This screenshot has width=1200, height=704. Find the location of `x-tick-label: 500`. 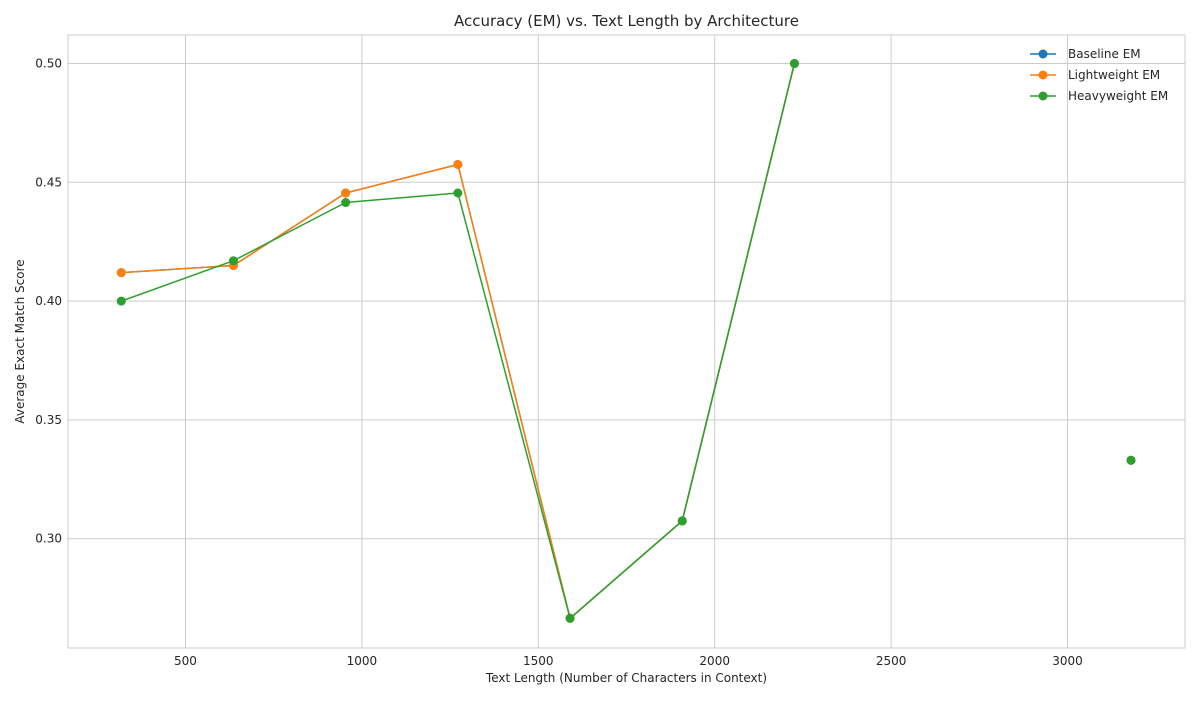

x-tick-label: 500 is located at coordinates (185, 661).